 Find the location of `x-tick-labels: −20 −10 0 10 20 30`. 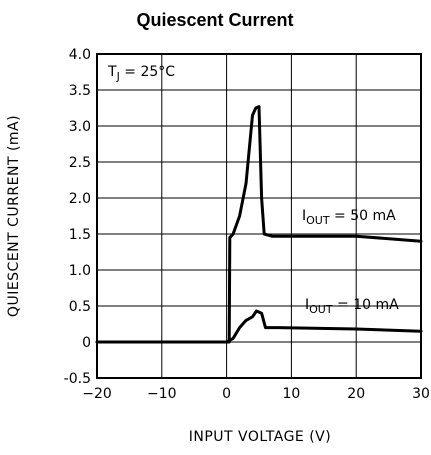

x-tick-labels: −20 −10 0 10 20 30 is located at coordinates (256, 394).